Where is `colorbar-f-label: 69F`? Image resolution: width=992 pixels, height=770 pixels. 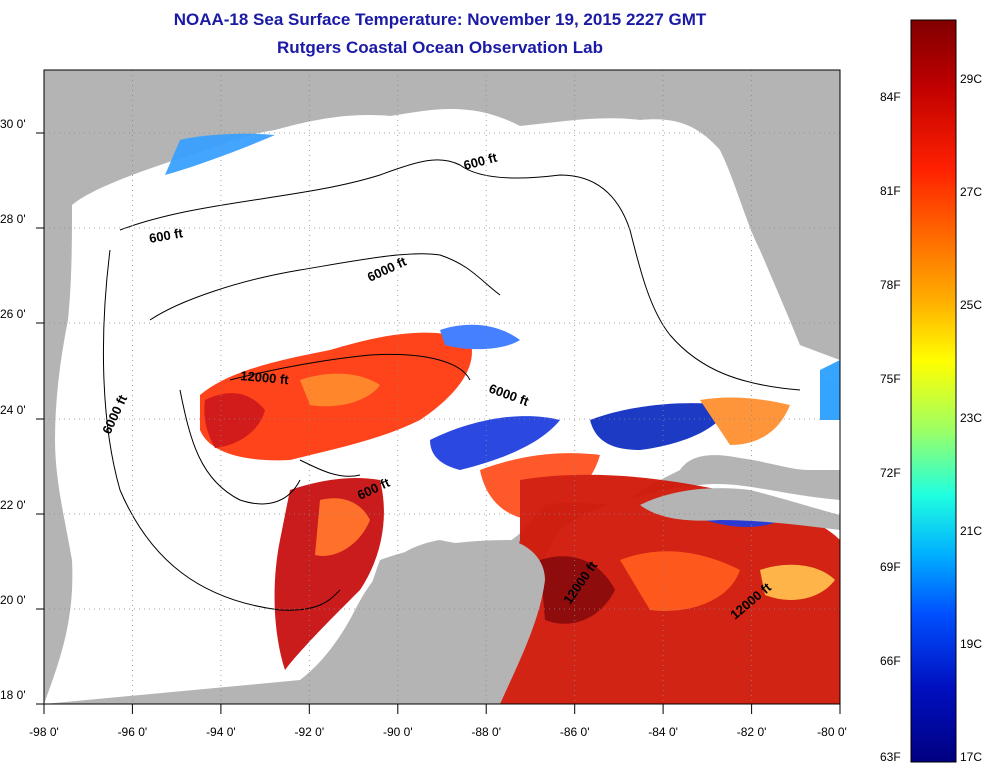 colorbar-f-label: 69F is located at coordinates (890, 567).